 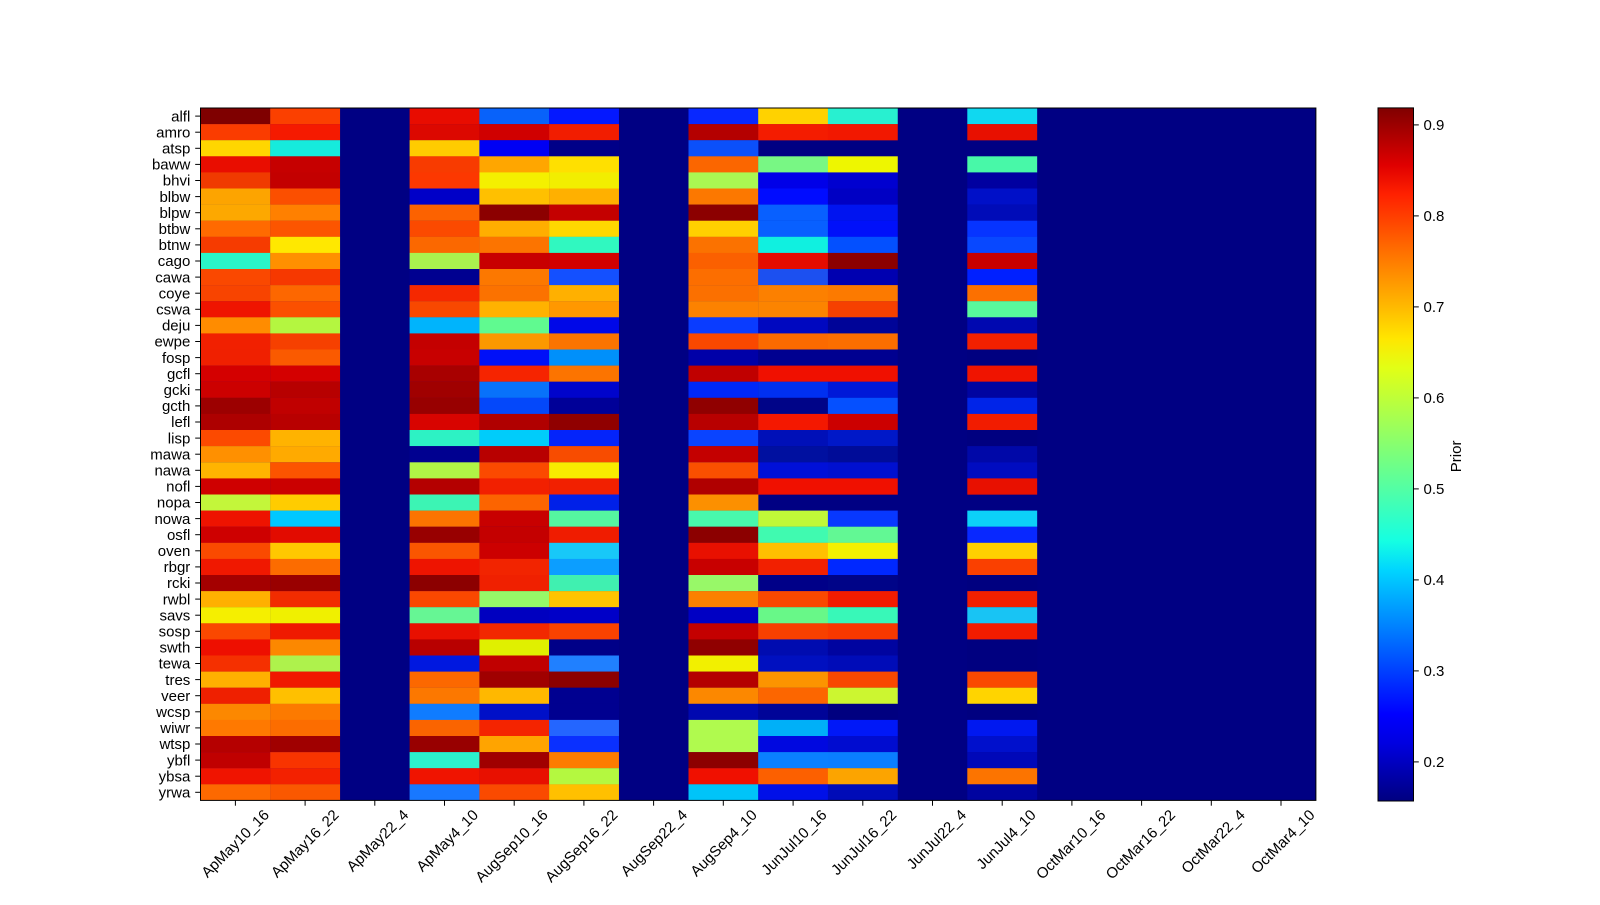 What do you see at coordinates (176, 406) in the screenshot?
I see `svg-text: gcth` at bounding box center [176, 406].